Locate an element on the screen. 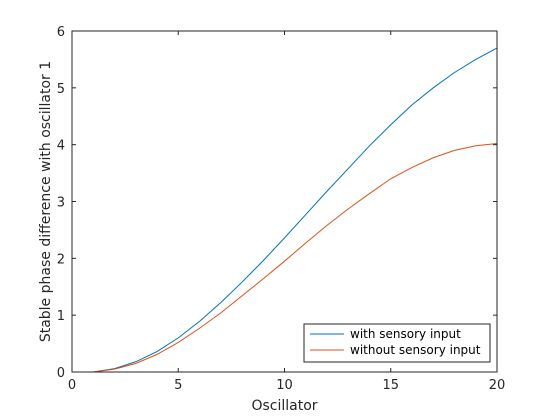 The width and height of the screenshot is (550, 418). x-tick-label: 0 is located at coordinates (72, 385).